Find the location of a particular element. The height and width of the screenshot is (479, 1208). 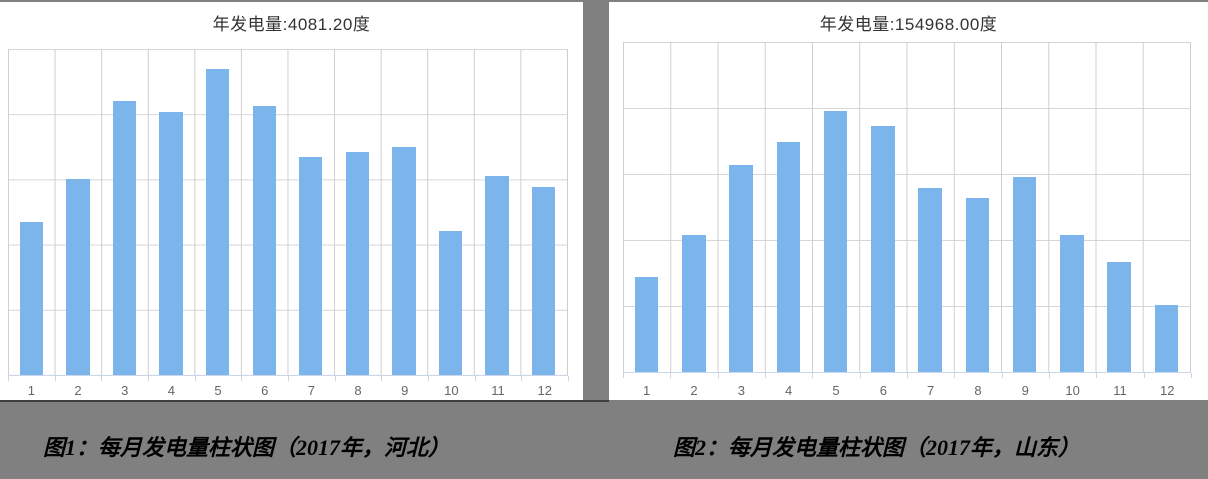

xaxis-label-8: 8 is located at coordinates (358, 390).